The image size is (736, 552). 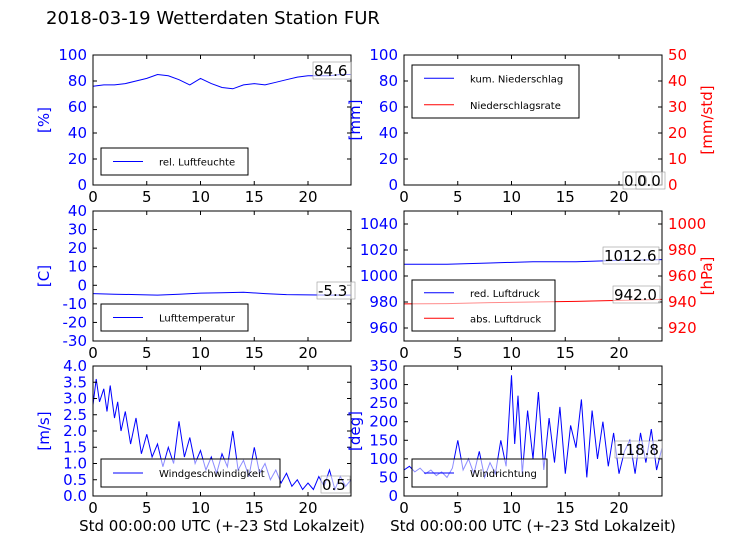 I want to click on y-tick-label-5-0: 0, so click(x=393, y=496).